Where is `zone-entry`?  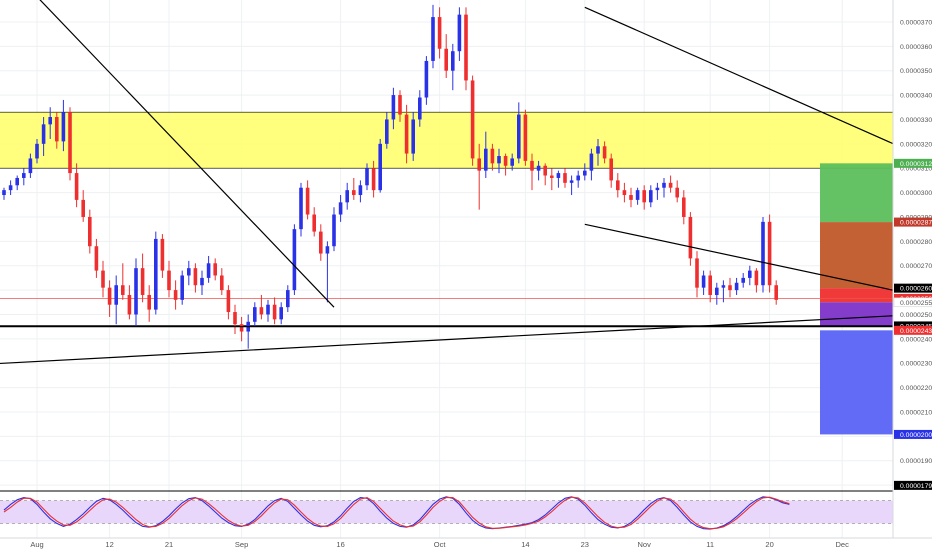
zone-entry is located at coordinates (856, 295).